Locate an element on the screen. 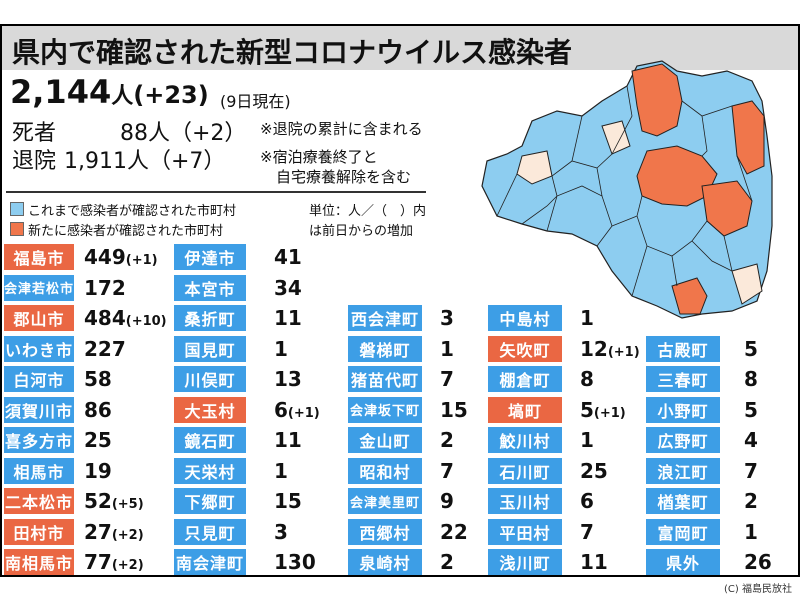 The height and width of the screenshot is (600, 800). case-count: 6(+1) is located at coordinates (297, 410).